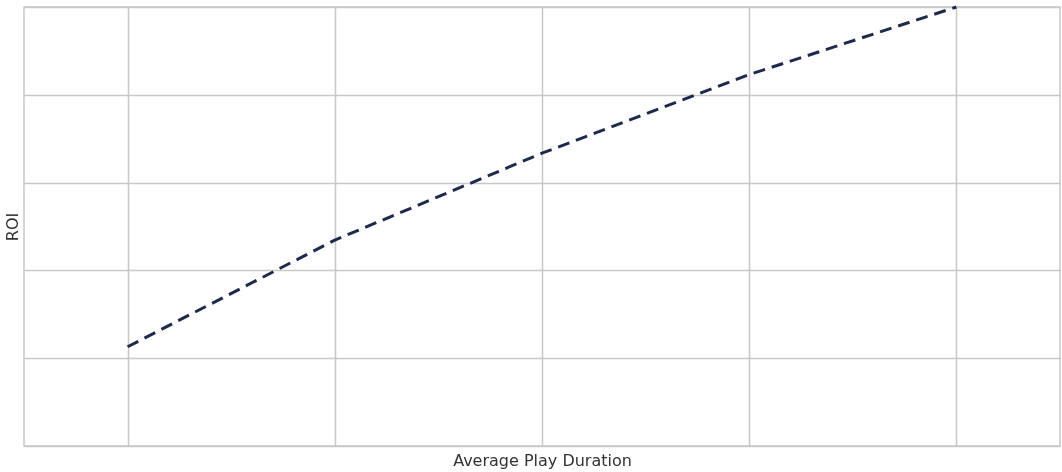 The image size is (1062, 472). I want to click on x-axis-title: Average Play Duration, so click(542, 460).